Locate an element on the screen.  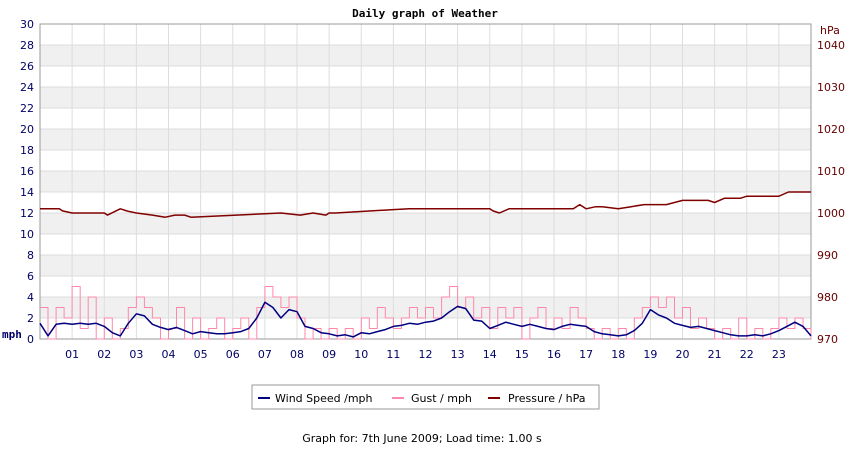
chart-title: Daily graph of Weather is located at coordinates (425, 13).